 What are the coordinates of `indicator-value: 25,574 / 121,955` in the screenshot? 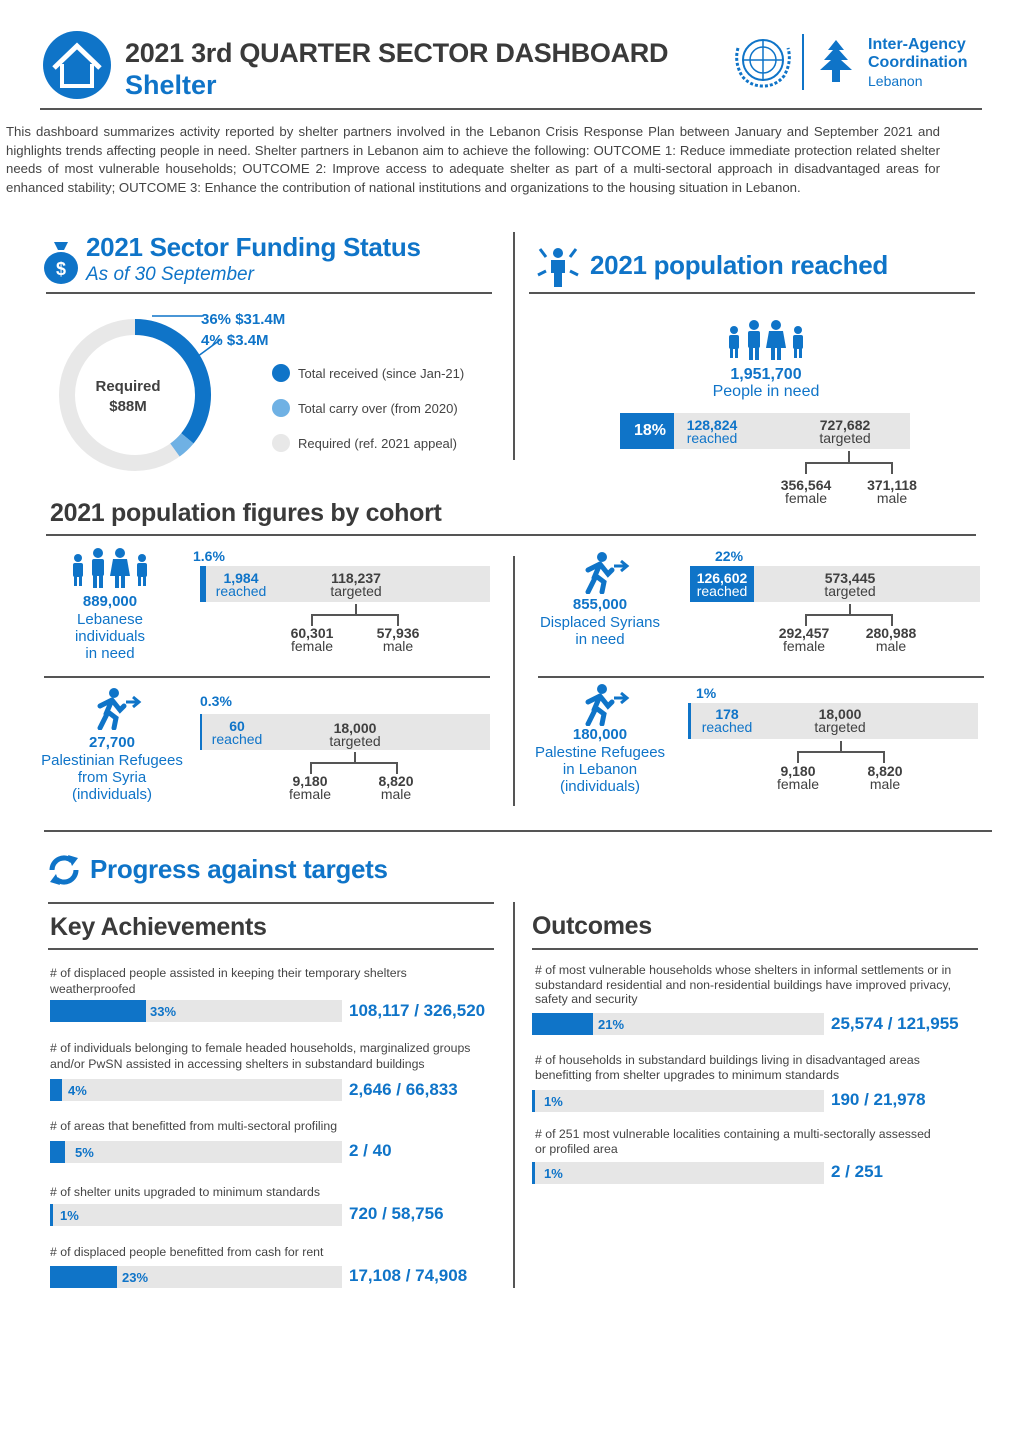 It's located at (895, 1023).